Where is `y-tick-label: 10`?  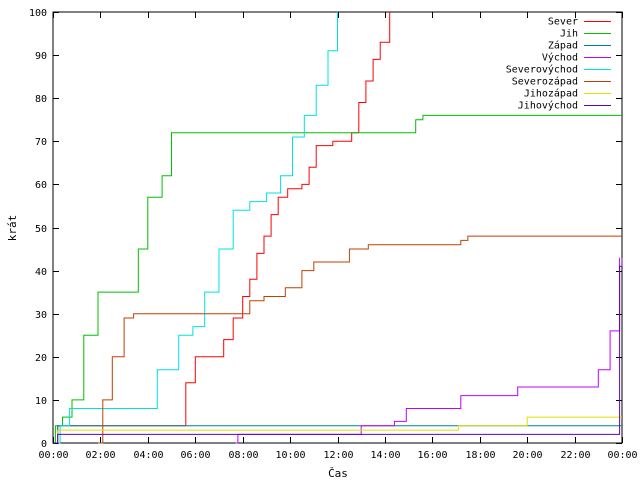
y-tick-label: 10 is located at coordinates (41, 401).